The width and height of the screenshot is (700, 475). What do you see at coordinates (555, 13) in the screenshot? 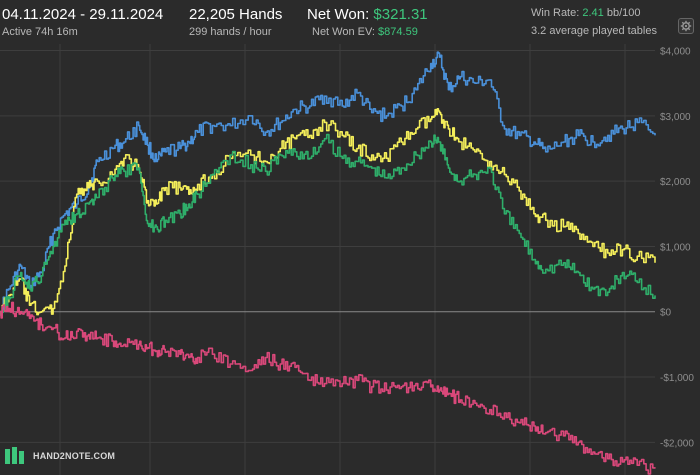
I see `win-rate-label: Win Rate:` at bounding box center [555, 13].